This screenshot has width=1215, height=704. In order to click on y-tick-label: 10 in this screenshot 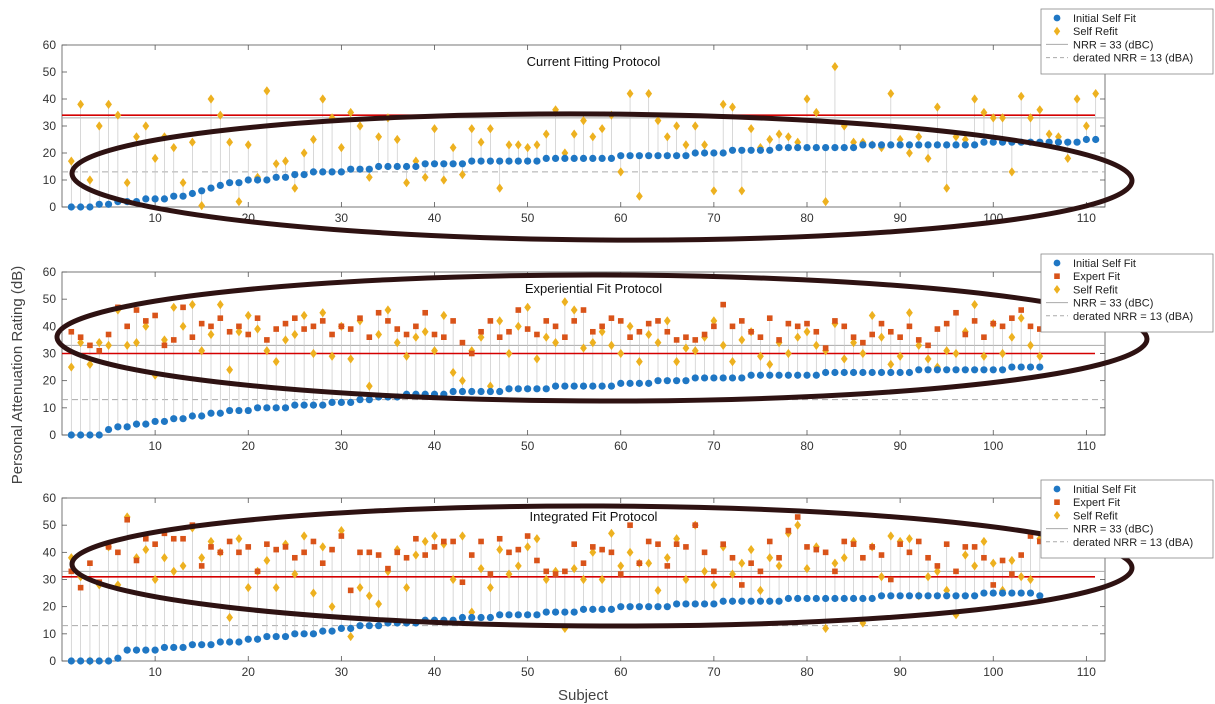, I will do `click(50, 180)`.